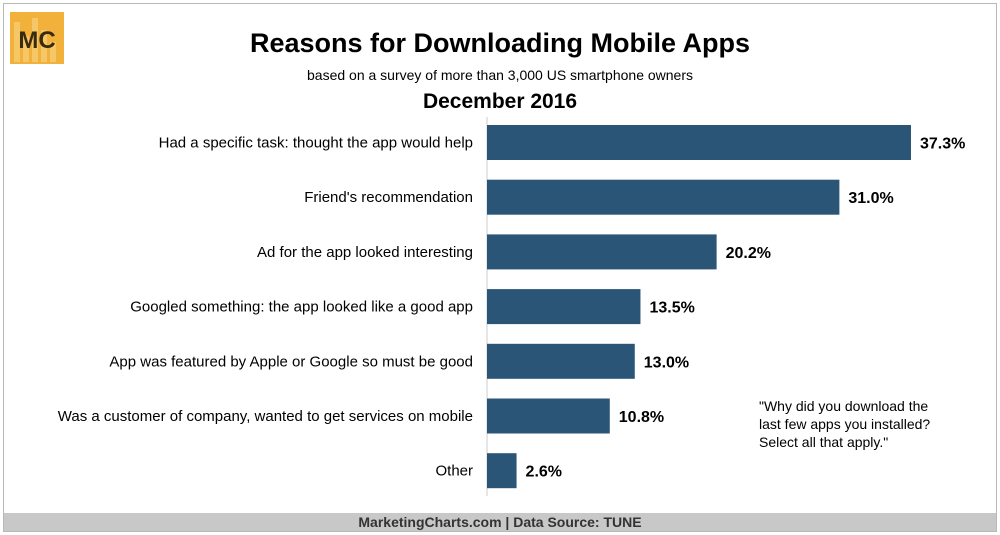  Describe the element at coordinates (499, 43) in the screenshot. I see `chart-title: Reasons for Downloading Mobile Apps` at that location.